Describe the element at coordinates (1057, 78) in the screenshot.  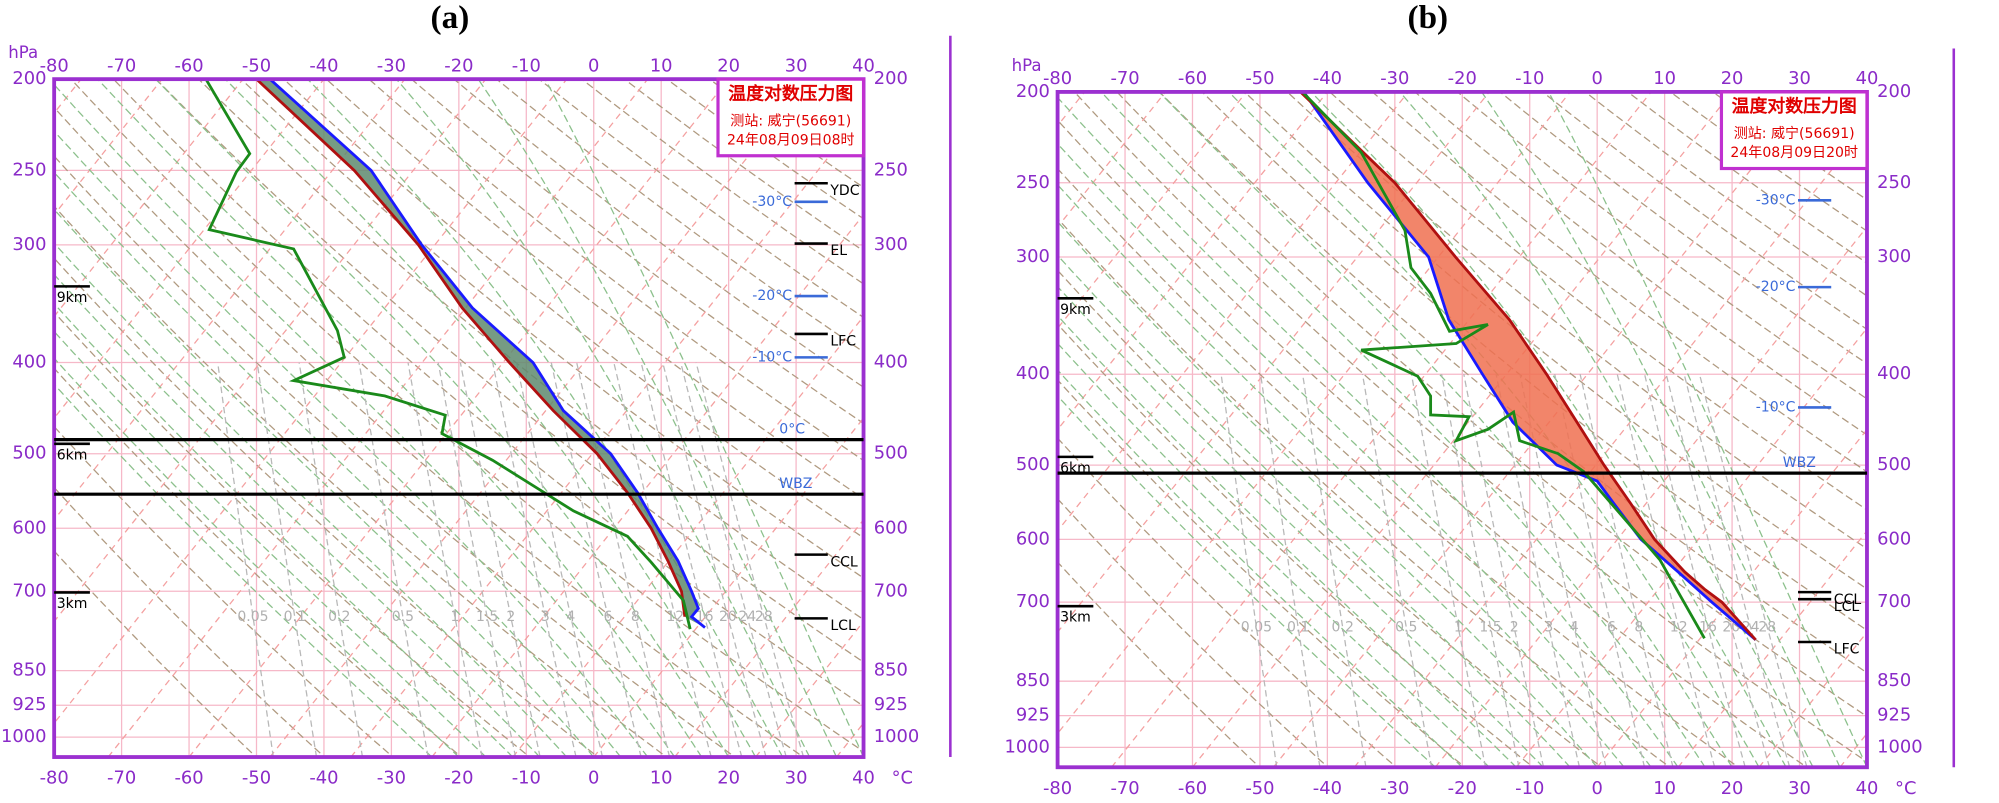
I see `x-tick-label: -80` at that location.